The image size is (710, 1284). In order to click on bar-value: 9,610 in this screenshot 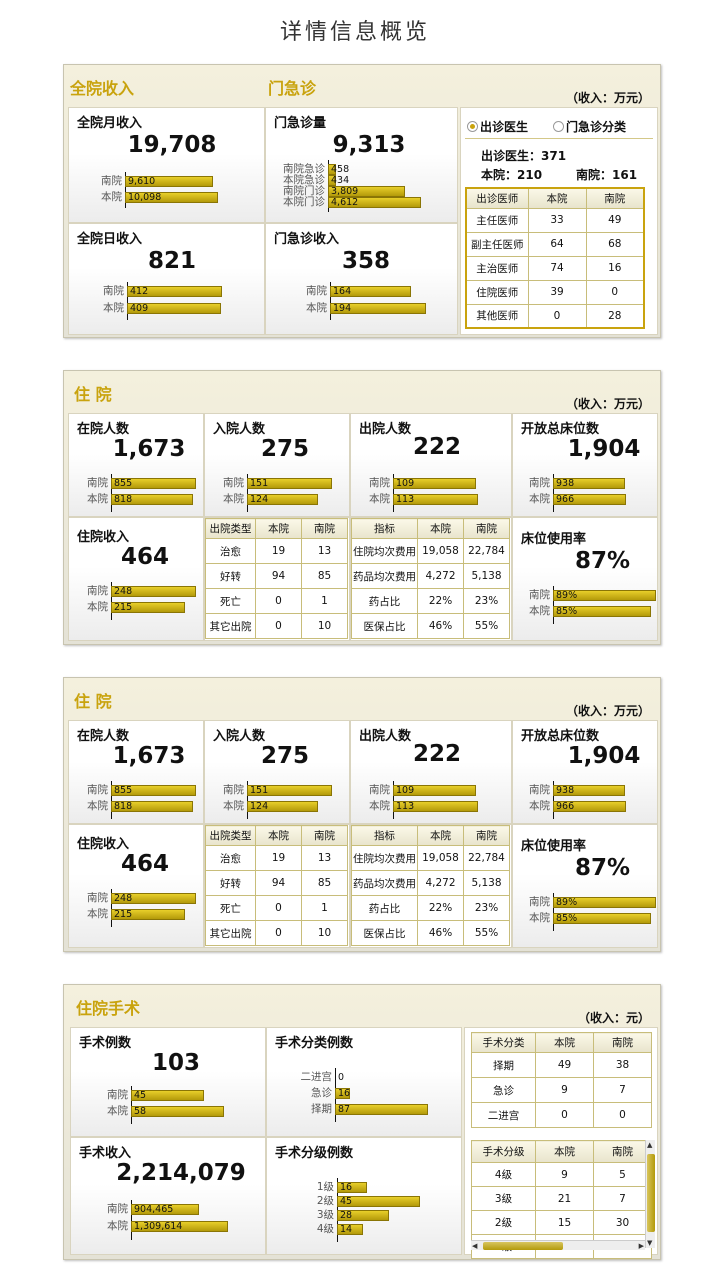, I will do `click(142, 181)`.